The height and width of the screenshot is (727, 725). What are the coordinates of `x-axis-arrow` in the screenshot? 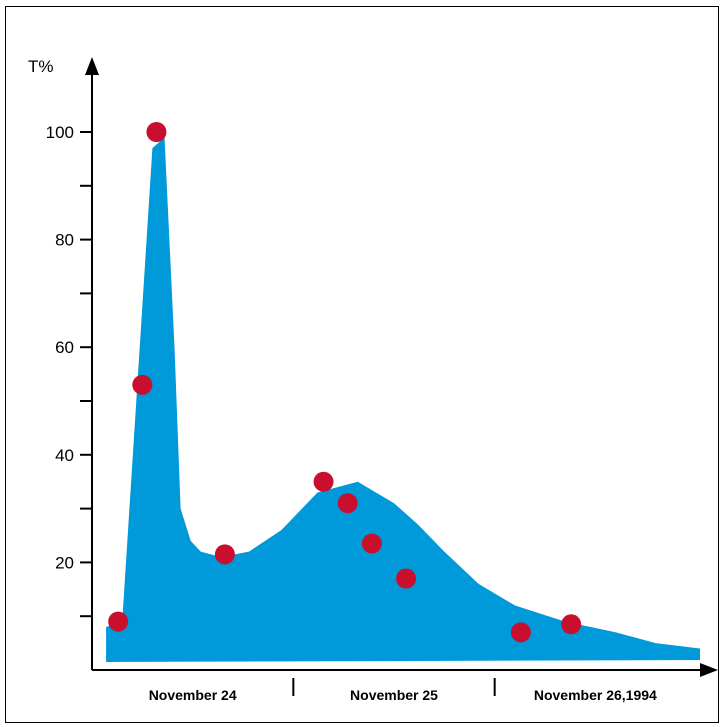 It's located at (709, 670).